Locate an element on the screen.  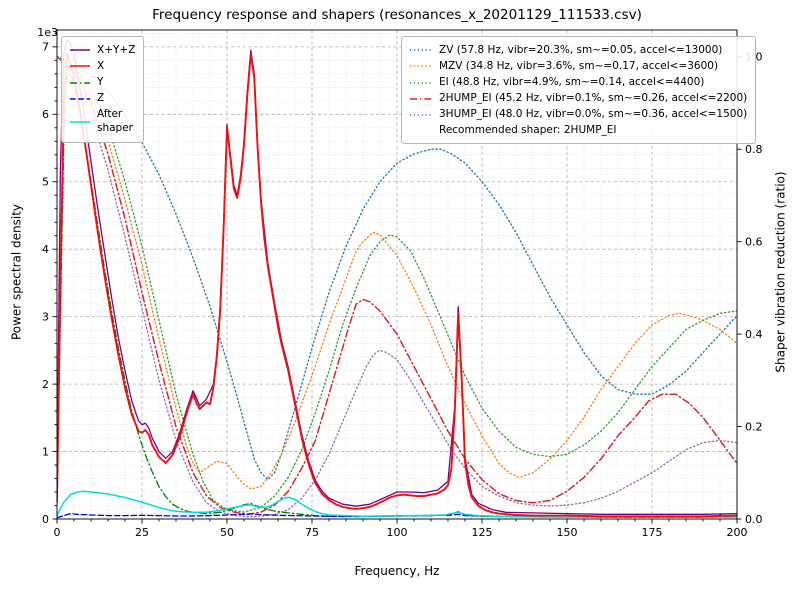
svg-text: 75 is located at coordinates (312, 532).